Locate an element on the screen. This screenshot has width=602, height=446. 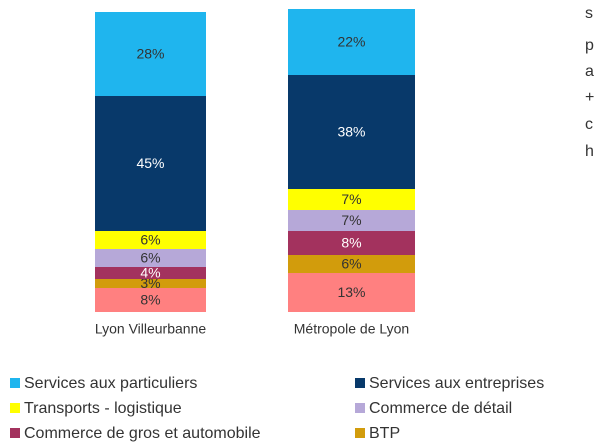
x-tick-label: Métropole de Lyon is located at coordinates (351, 329).